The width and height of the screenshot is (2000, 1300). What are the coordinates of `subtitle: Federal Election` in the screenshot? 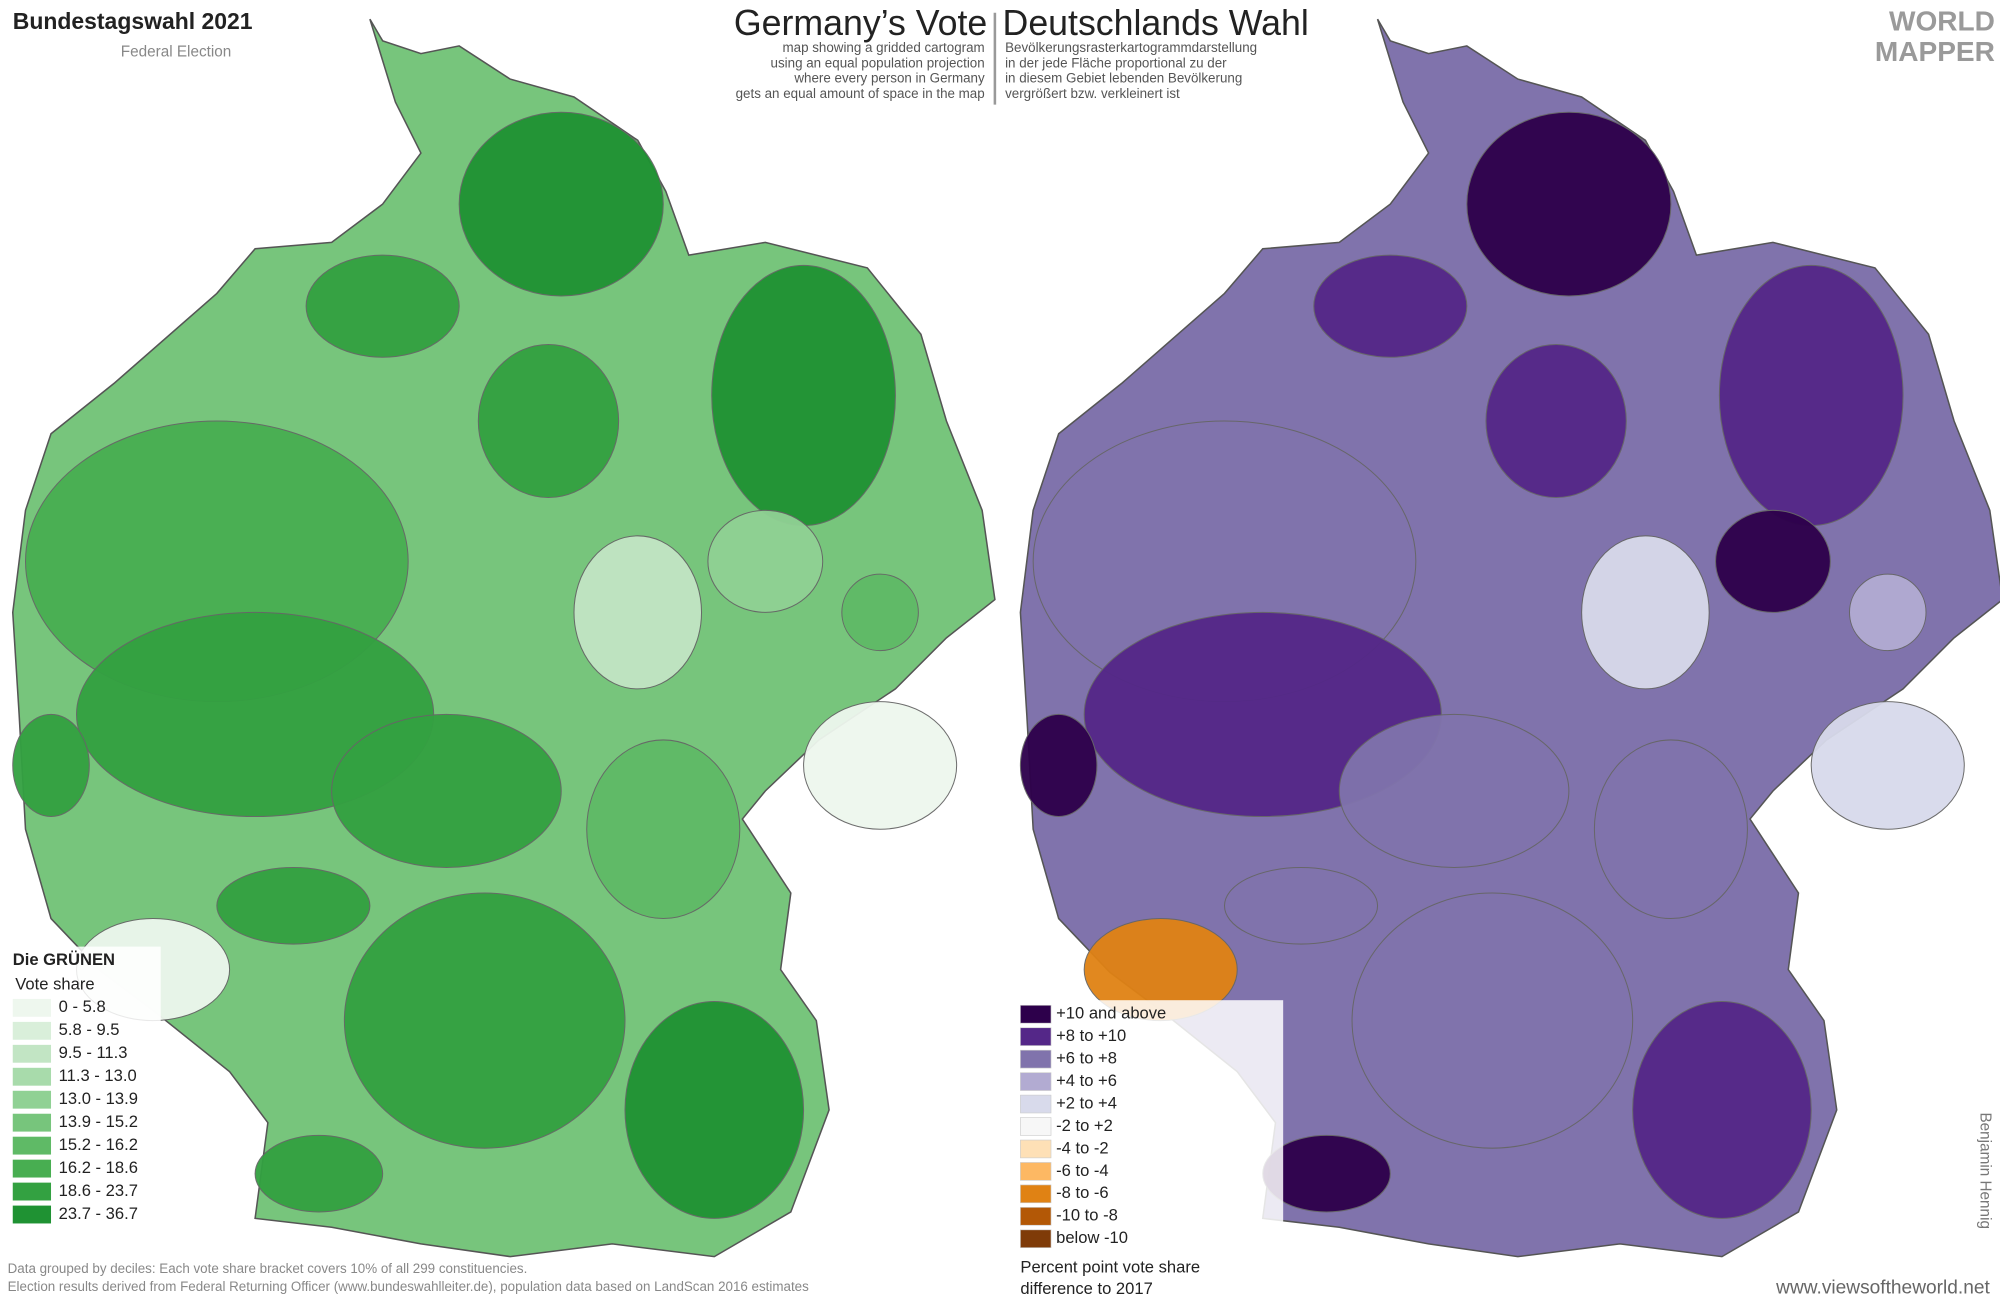 It's located at (176, 51).